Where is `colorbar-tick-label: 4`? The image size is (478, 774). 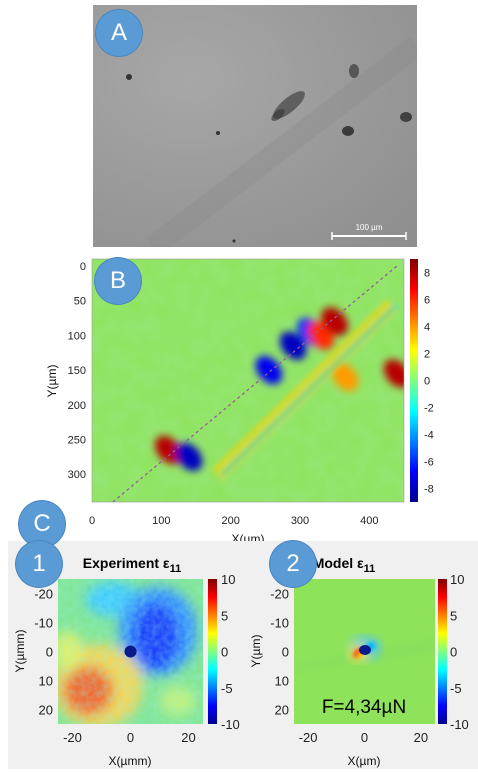
colorbar-tick-label: 4 is located at coordinates (427, 328).